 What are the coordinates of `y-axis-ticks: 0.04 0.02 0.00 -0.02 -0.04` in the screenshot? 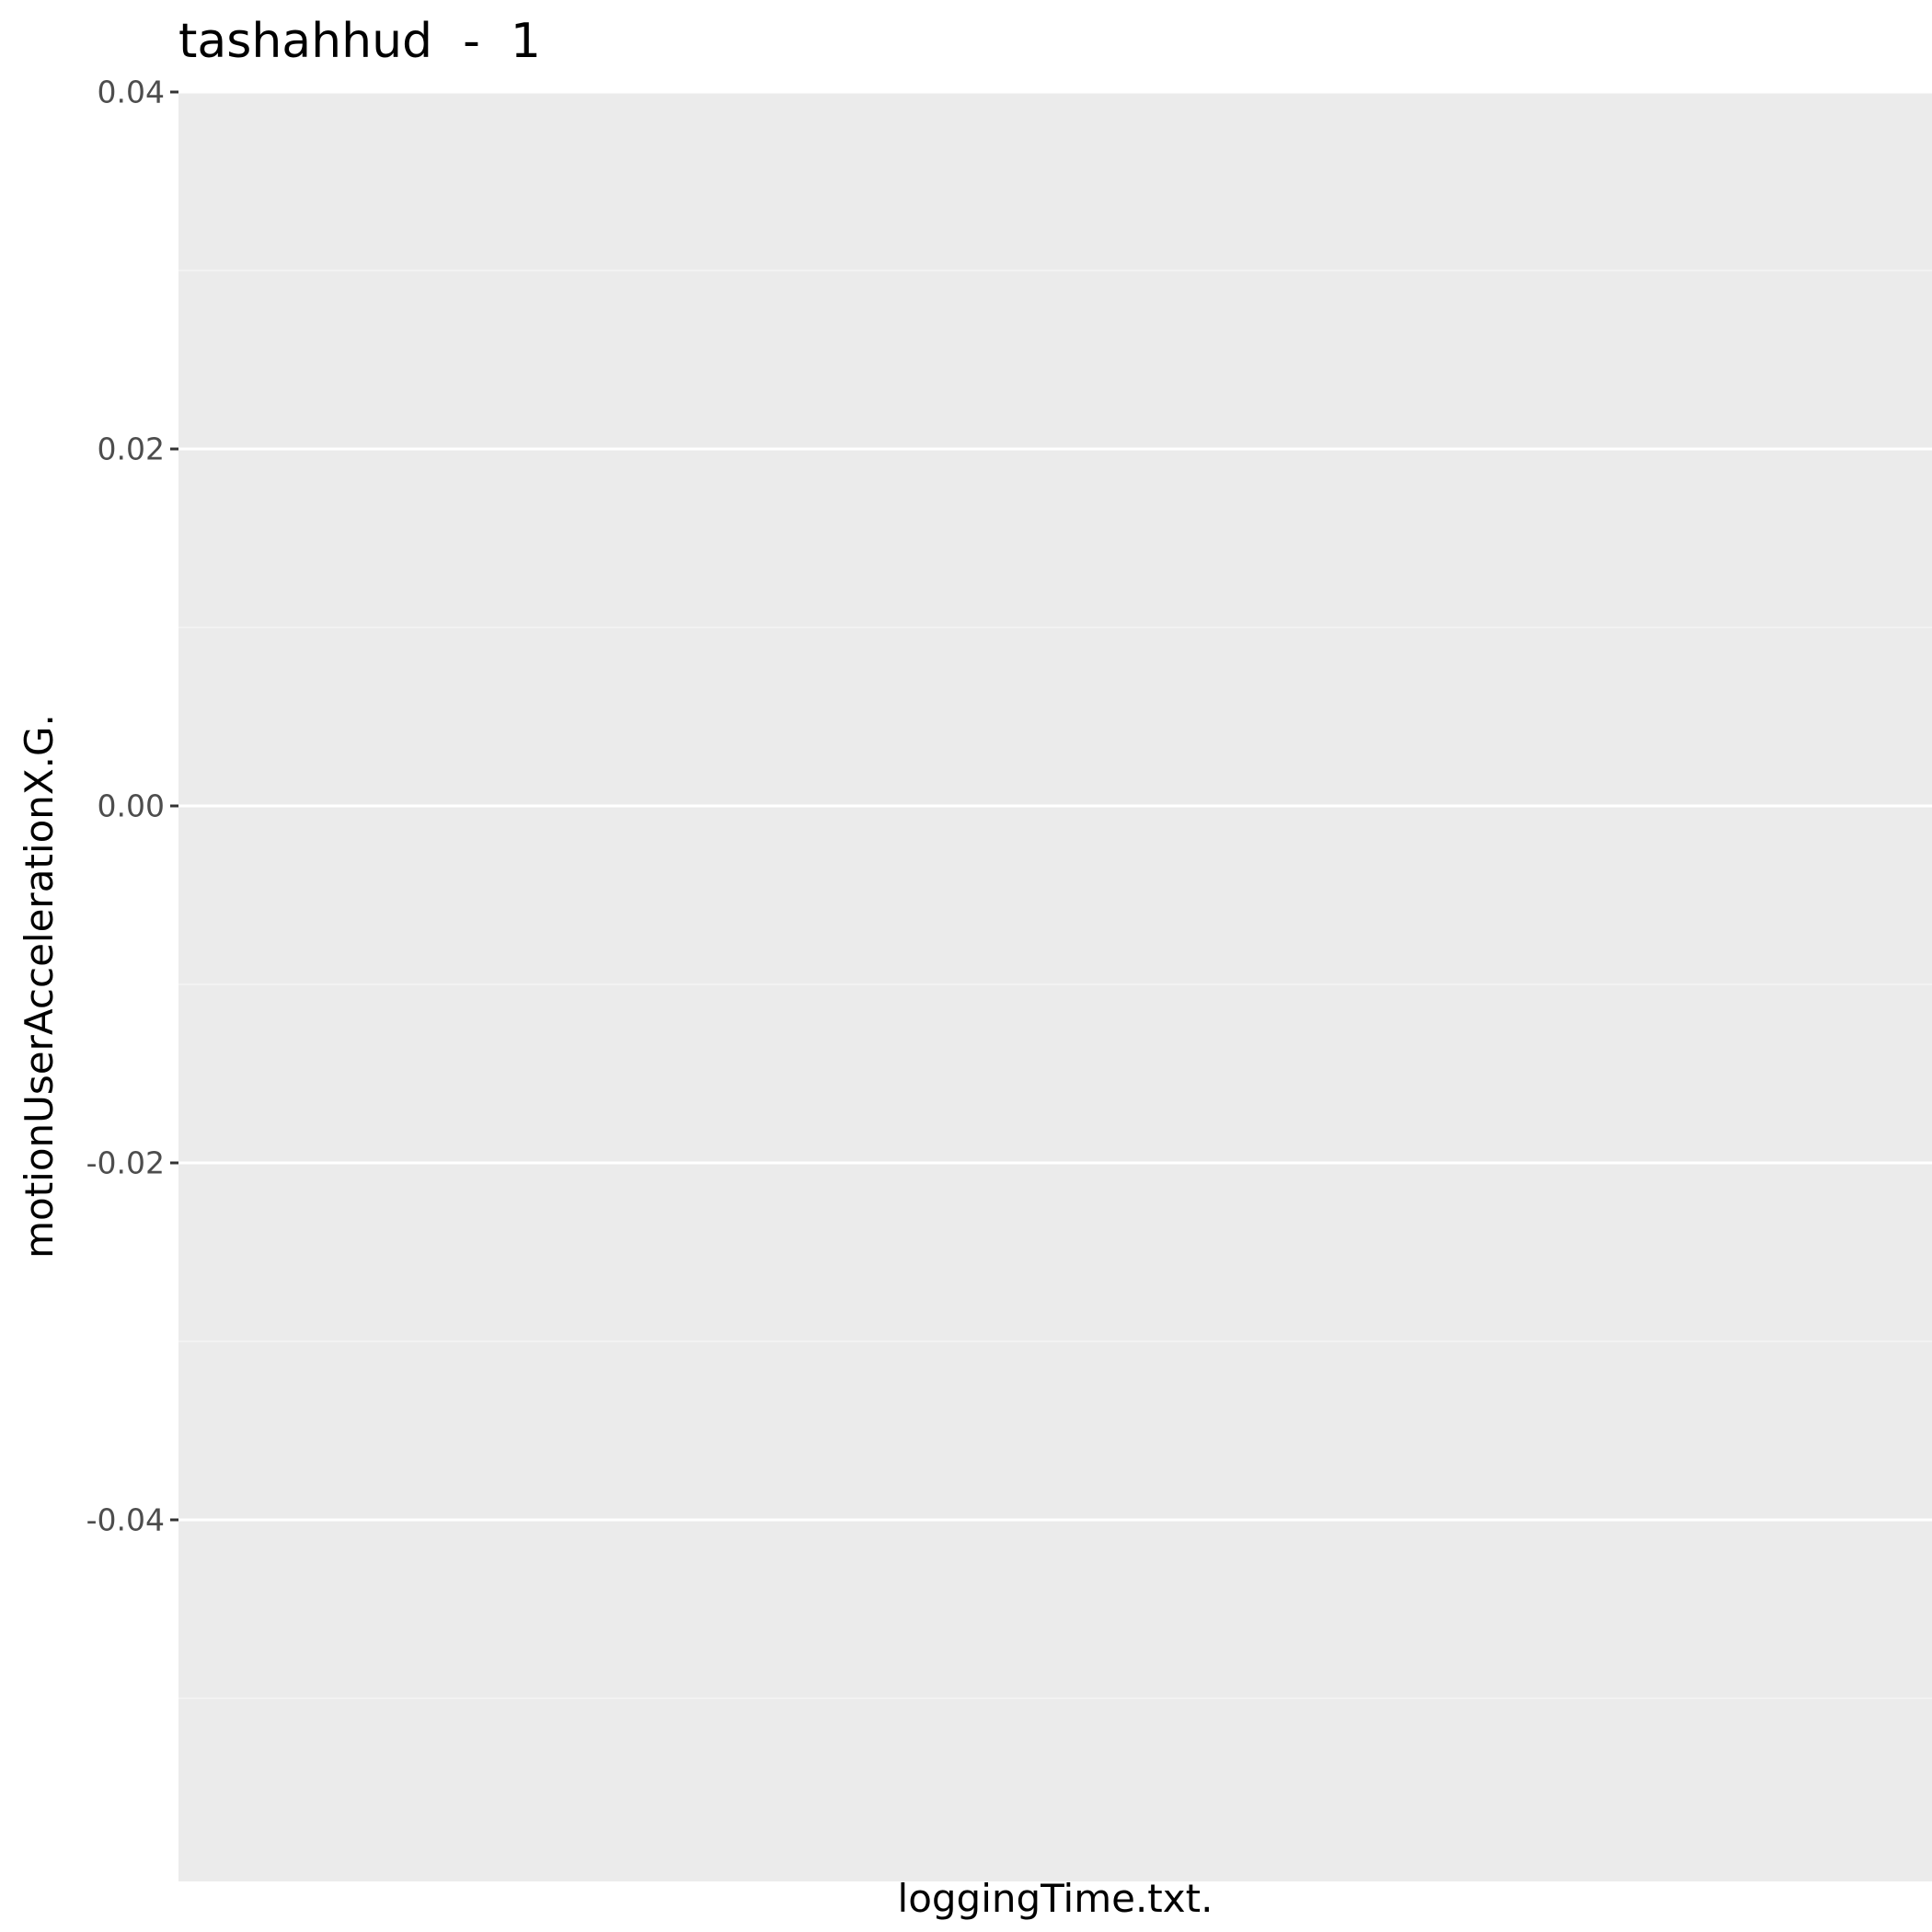 It's located at (132, 806).